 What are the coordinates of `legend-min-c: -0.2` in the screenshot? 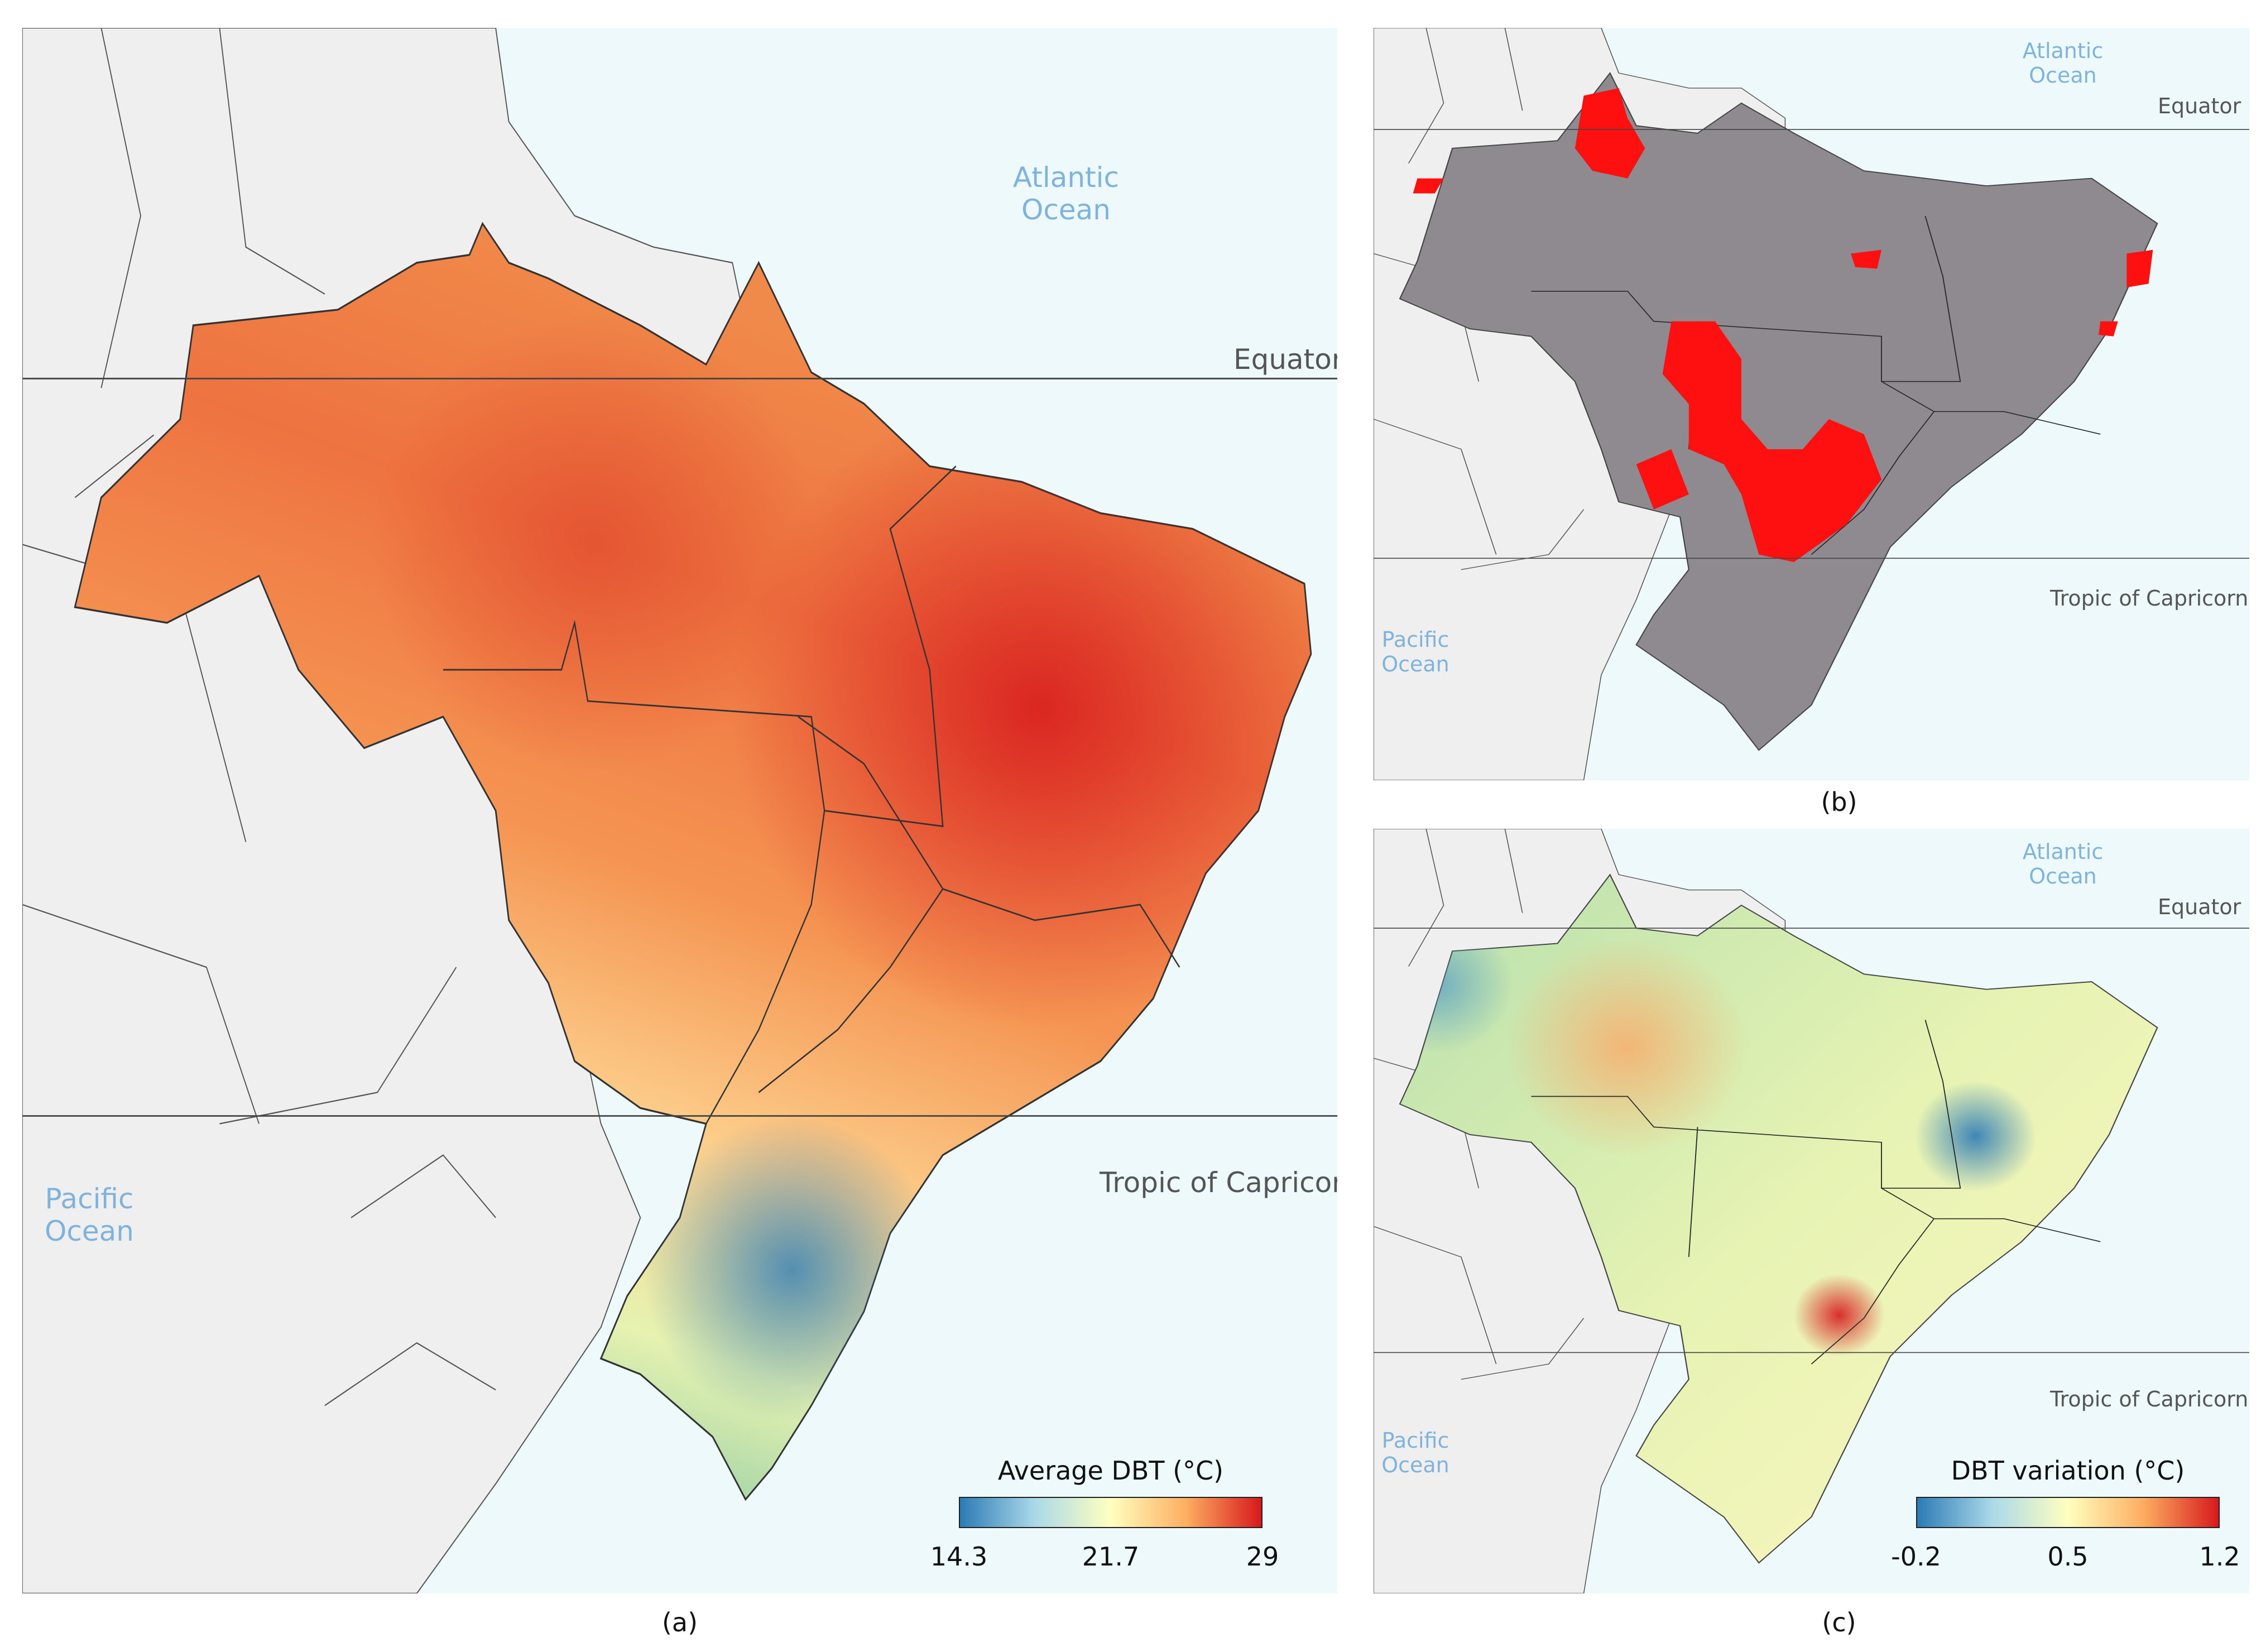 It's located at (1916, 1556).